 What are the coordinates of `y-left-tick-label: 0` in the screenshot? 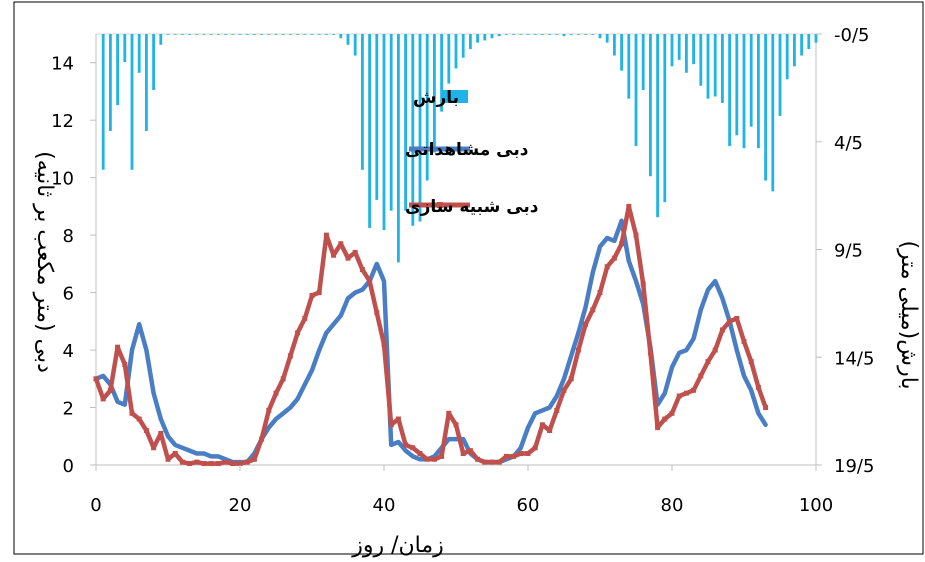 It's located at (68, 466).